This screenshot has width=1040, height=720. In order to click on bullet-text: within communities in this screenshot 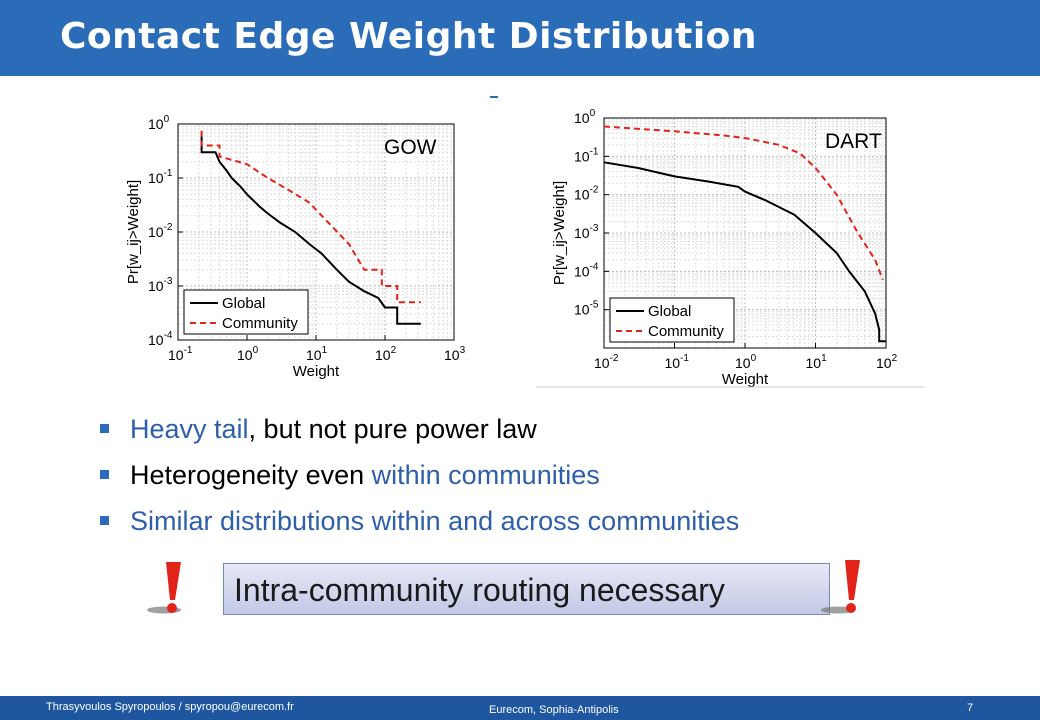, I will do `click(485, 475)`.